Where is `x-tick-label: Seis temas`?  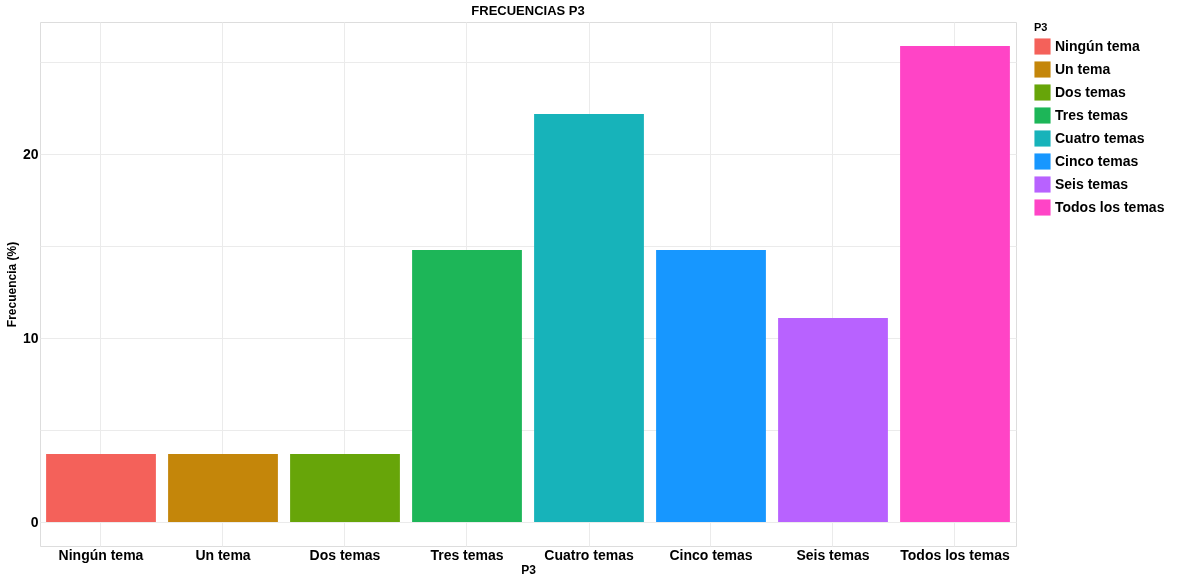
x-tick-label: Seis temas is located at coordinates (833, 554).